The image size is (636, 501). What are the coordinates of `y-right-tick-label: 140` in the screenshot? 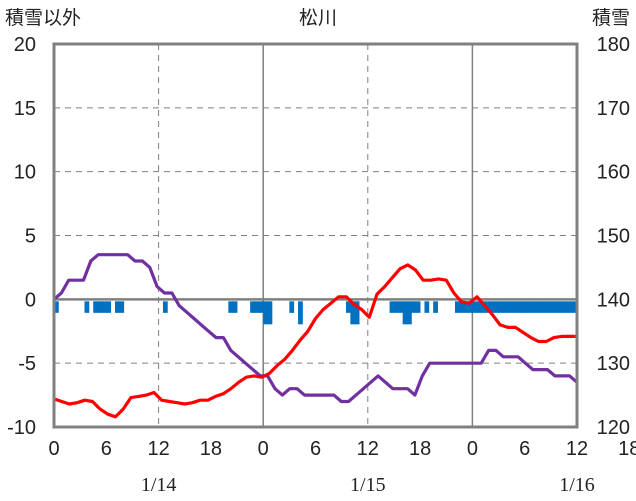 It's located at (613, 300).